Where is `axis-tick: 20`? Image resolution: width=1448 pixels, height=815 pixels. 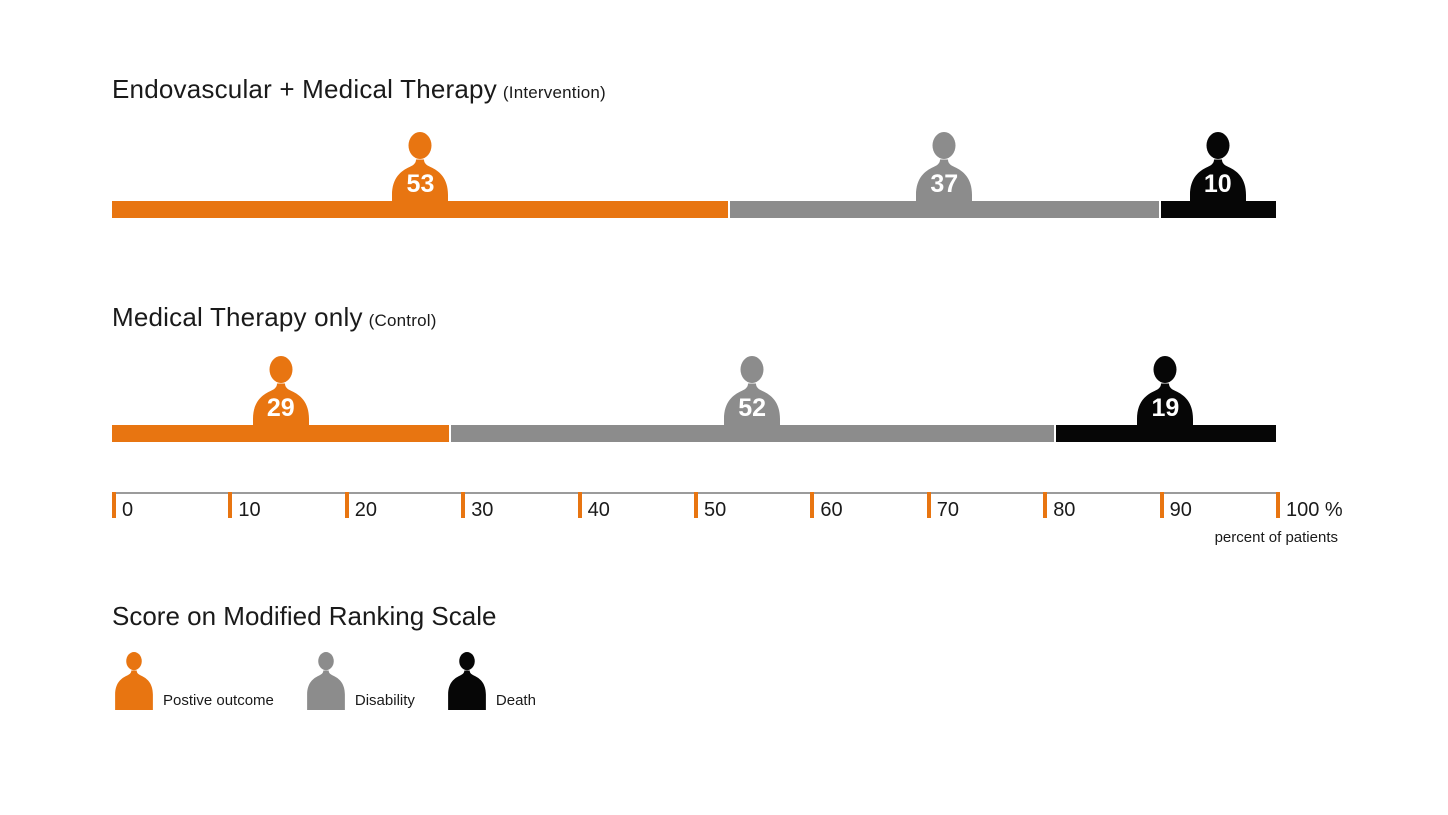 axis-tick: 20 is located at coordinates (360, 506).